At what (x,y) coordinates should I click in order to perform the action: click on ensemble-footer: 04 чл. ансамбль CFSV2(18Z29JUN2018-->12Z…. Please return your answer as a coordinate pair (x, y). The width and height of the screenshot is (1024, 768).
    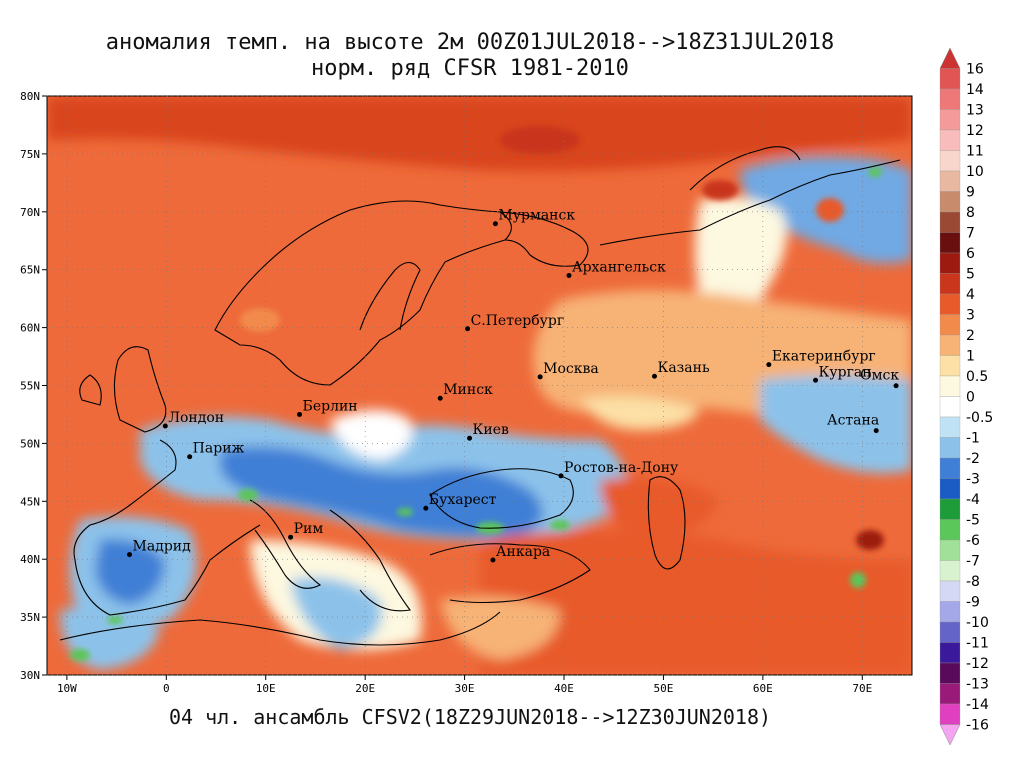
    Looking at the image, I should click on (470, 717).